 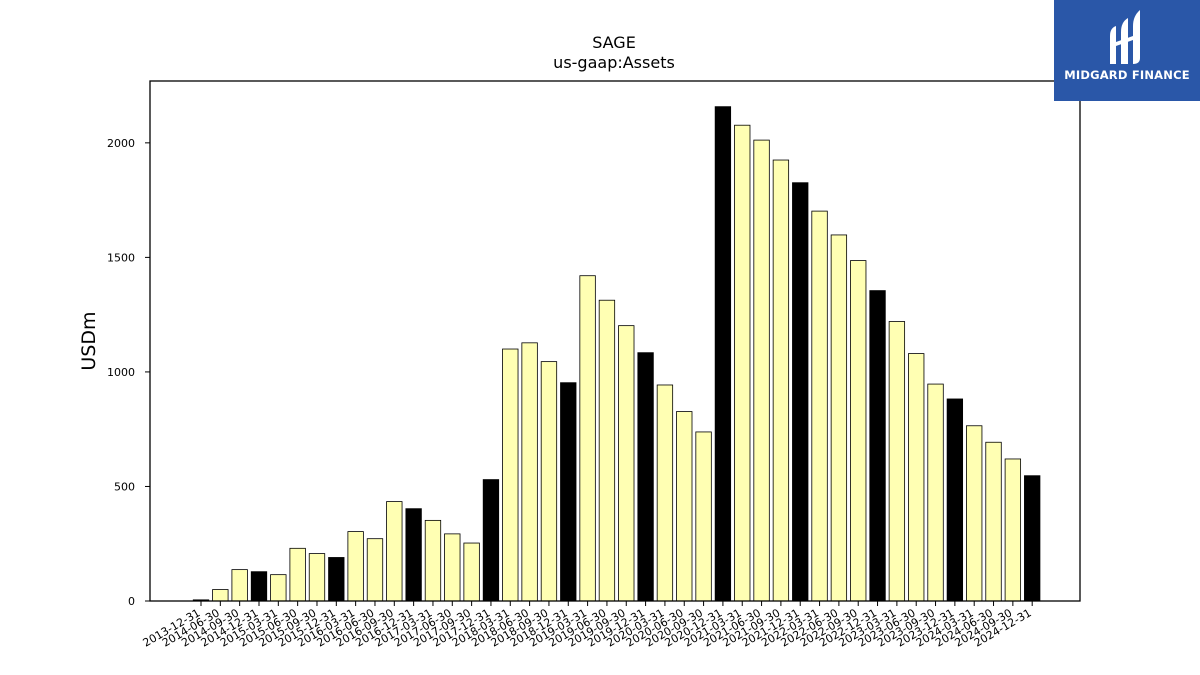 I want to click on y-axis-label: USDm, so click(x=89, y=340).